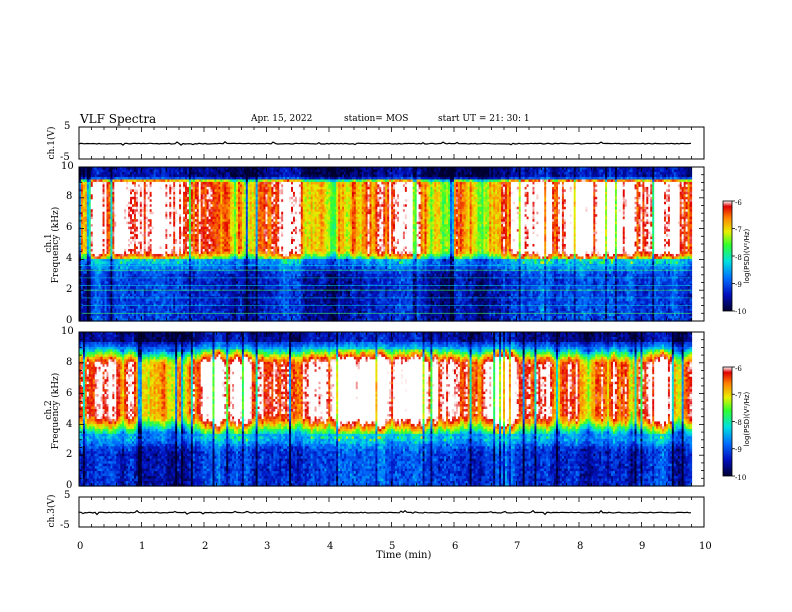  What do you see at coordinates (205, 547) in the screenshot?
I see `xtick-2: 2` at bounding box center [205, 547].